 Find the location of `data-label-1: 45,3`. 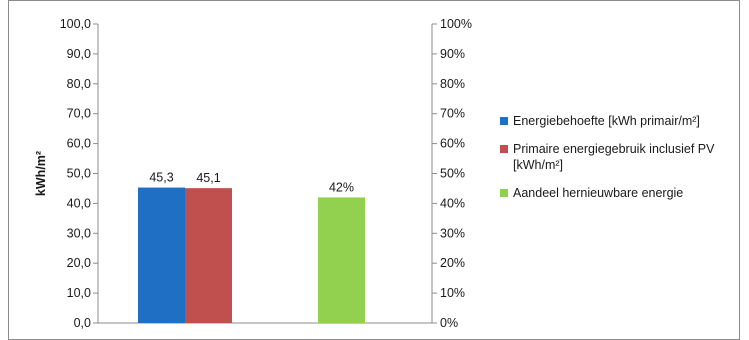

data-label-1: 45,3 is located at coordinates (161, 178).